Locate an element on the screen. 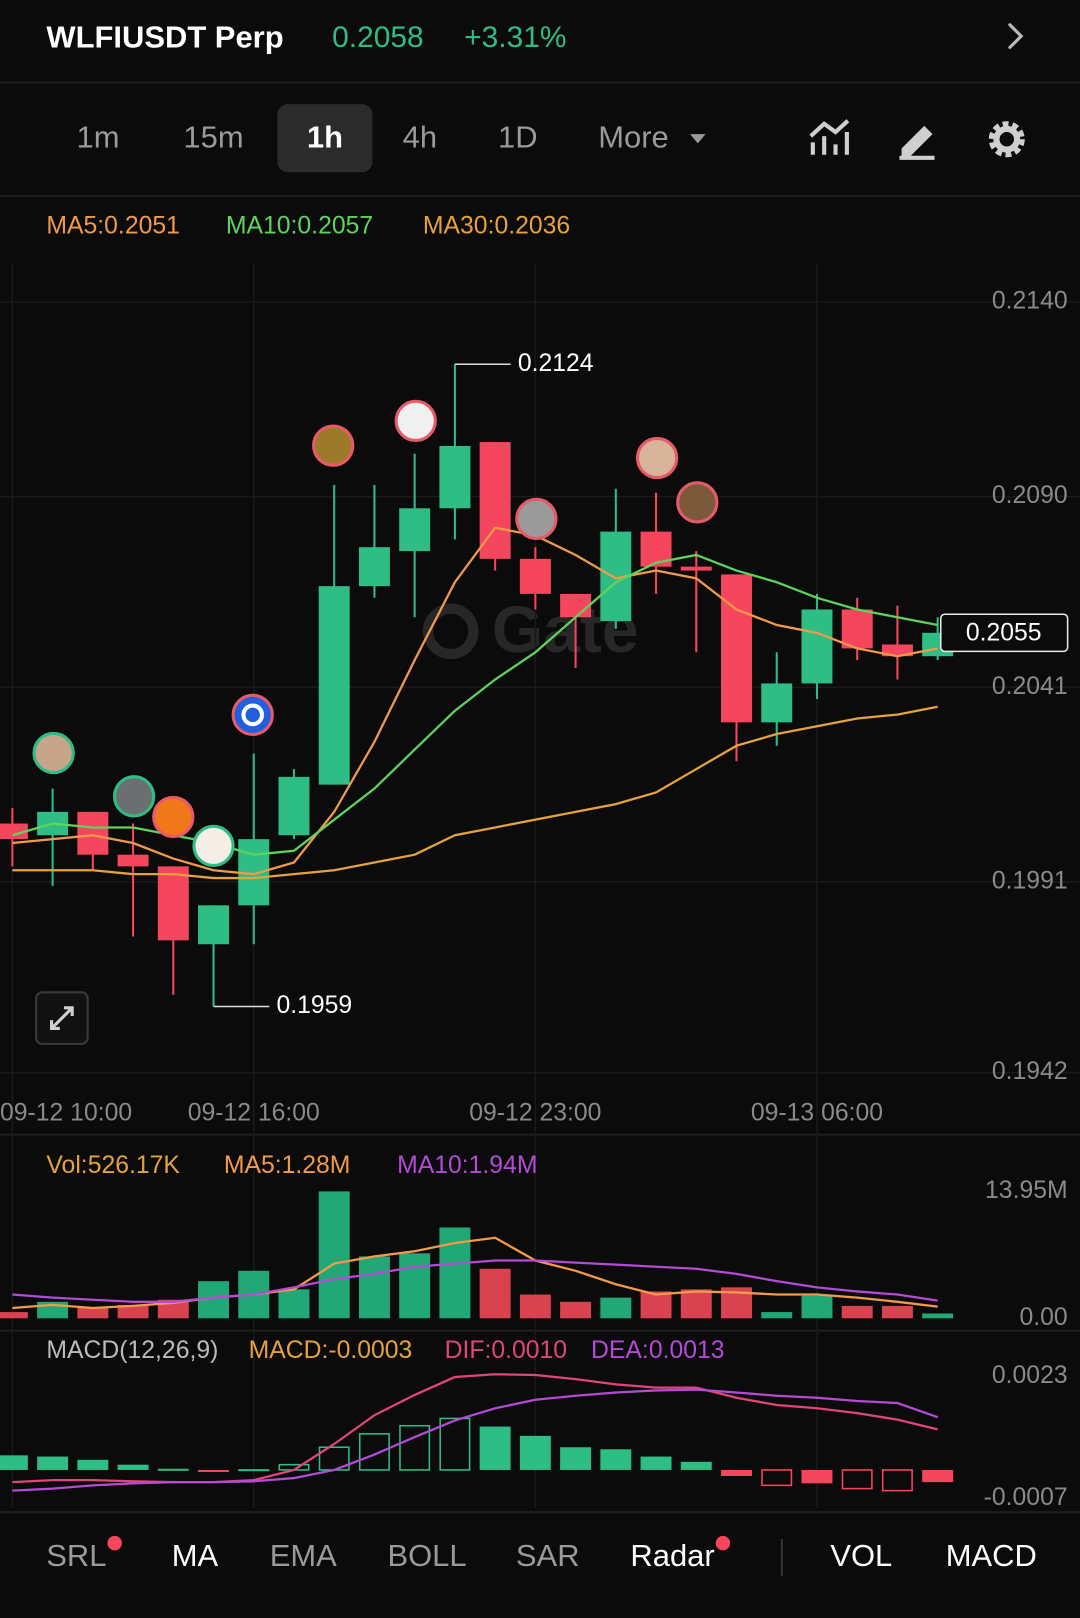 The image size is (1080, 1618). timeframe-selected-bg is located at coordinates (325, 138).